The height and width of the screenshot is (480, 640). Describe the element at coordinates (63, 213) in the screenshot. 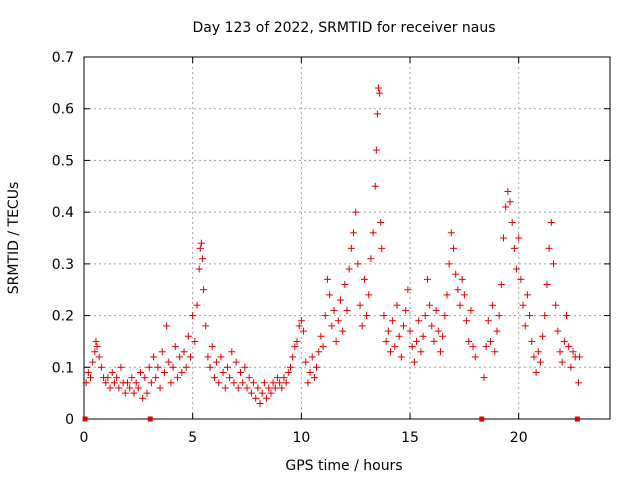

I see `y-tick-label: 0.4` at that location.